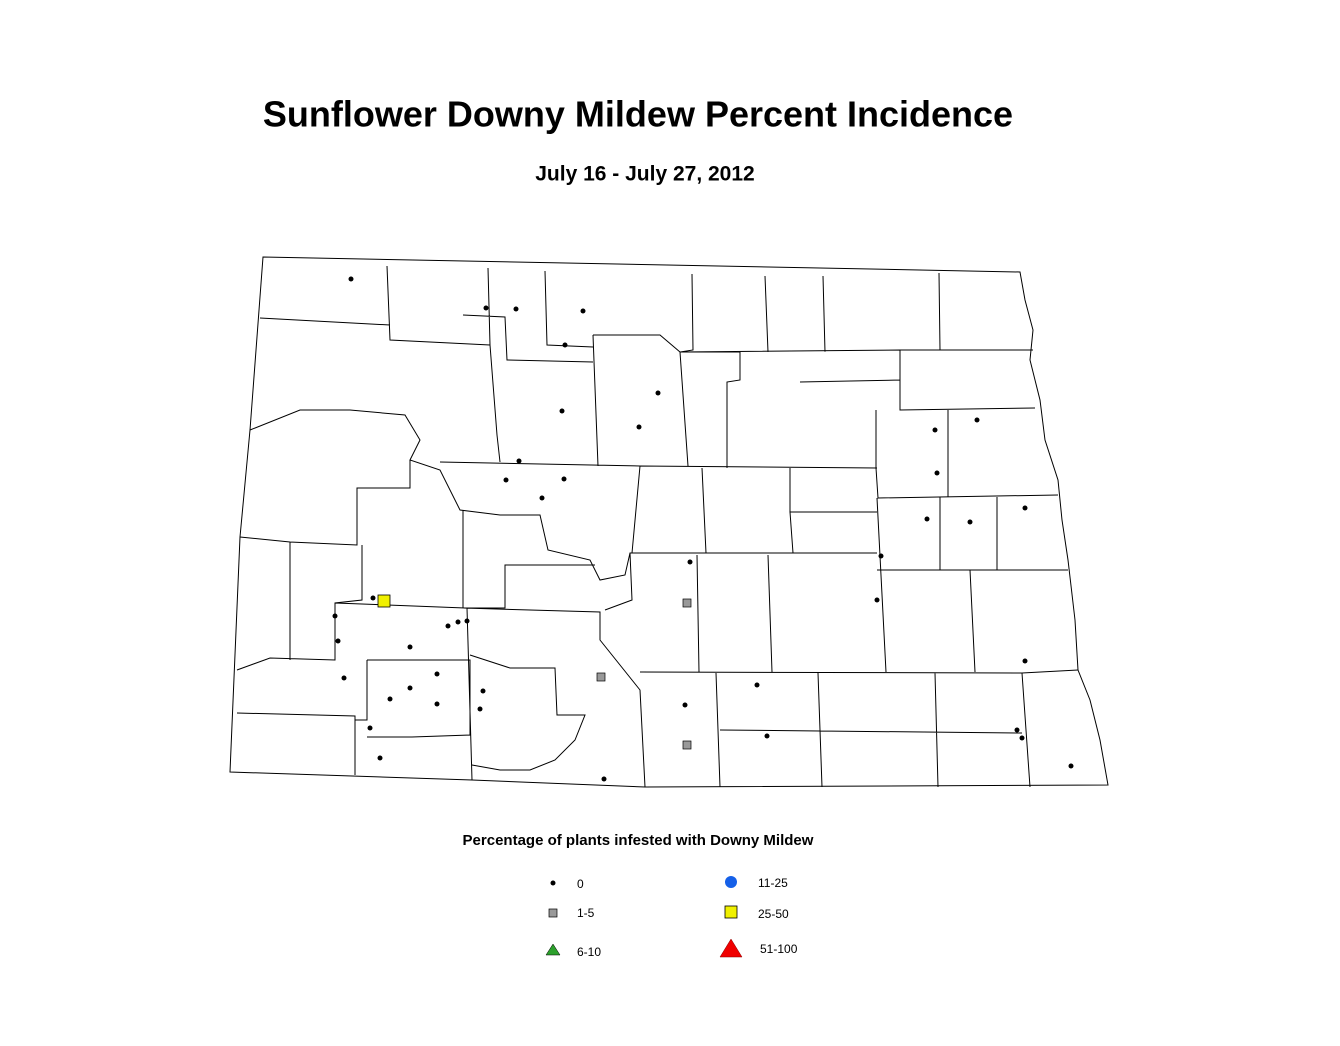 The height and width of the screenshot is (1046, 1340). I want to click on legend-label: 0, so click(580, 884).